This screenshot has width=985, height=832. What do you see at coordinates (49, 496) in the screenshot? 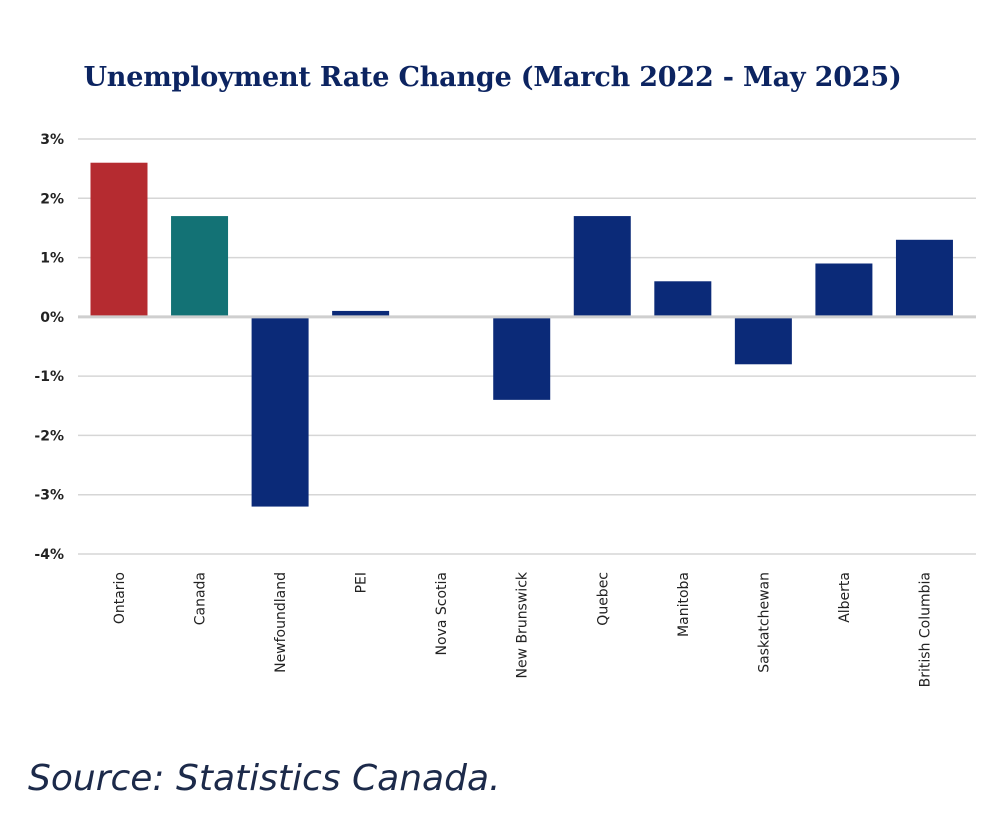
I see `y-tick-label: -3%` at bounding box center [49, 496].